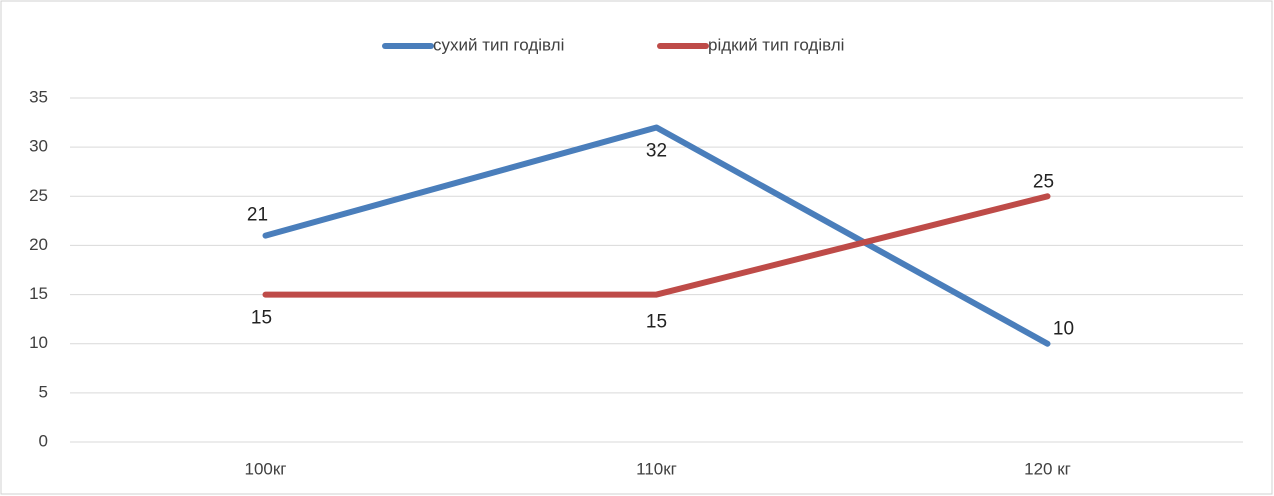 The image size is (1274, 496). What do you see at coordinates (38, 342) in the screenshot?
I see `y-tick-label: 10` at bounding box center [38, 342].